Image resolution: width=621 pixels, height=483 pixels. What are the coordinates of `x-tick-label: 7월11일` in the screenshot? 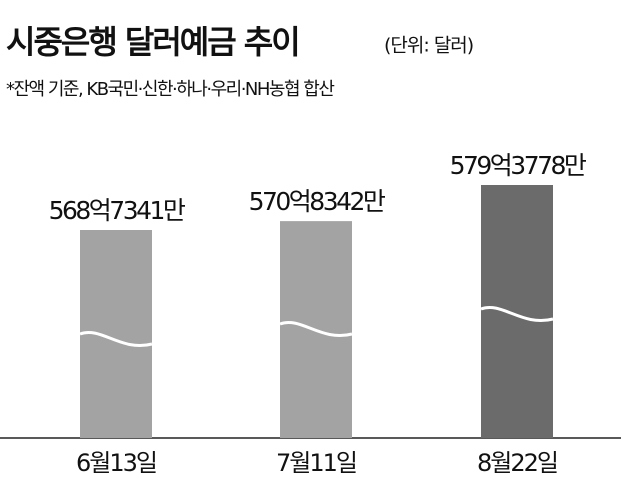 It's located at (316, 463).